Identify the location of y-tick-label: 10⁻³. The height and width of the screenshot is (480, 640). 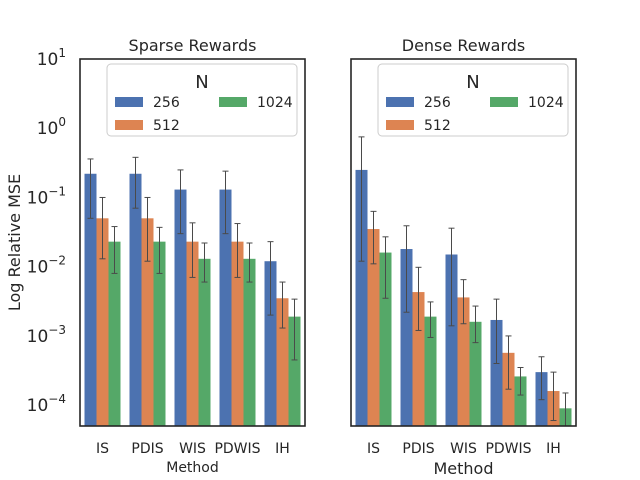
(46, 335).